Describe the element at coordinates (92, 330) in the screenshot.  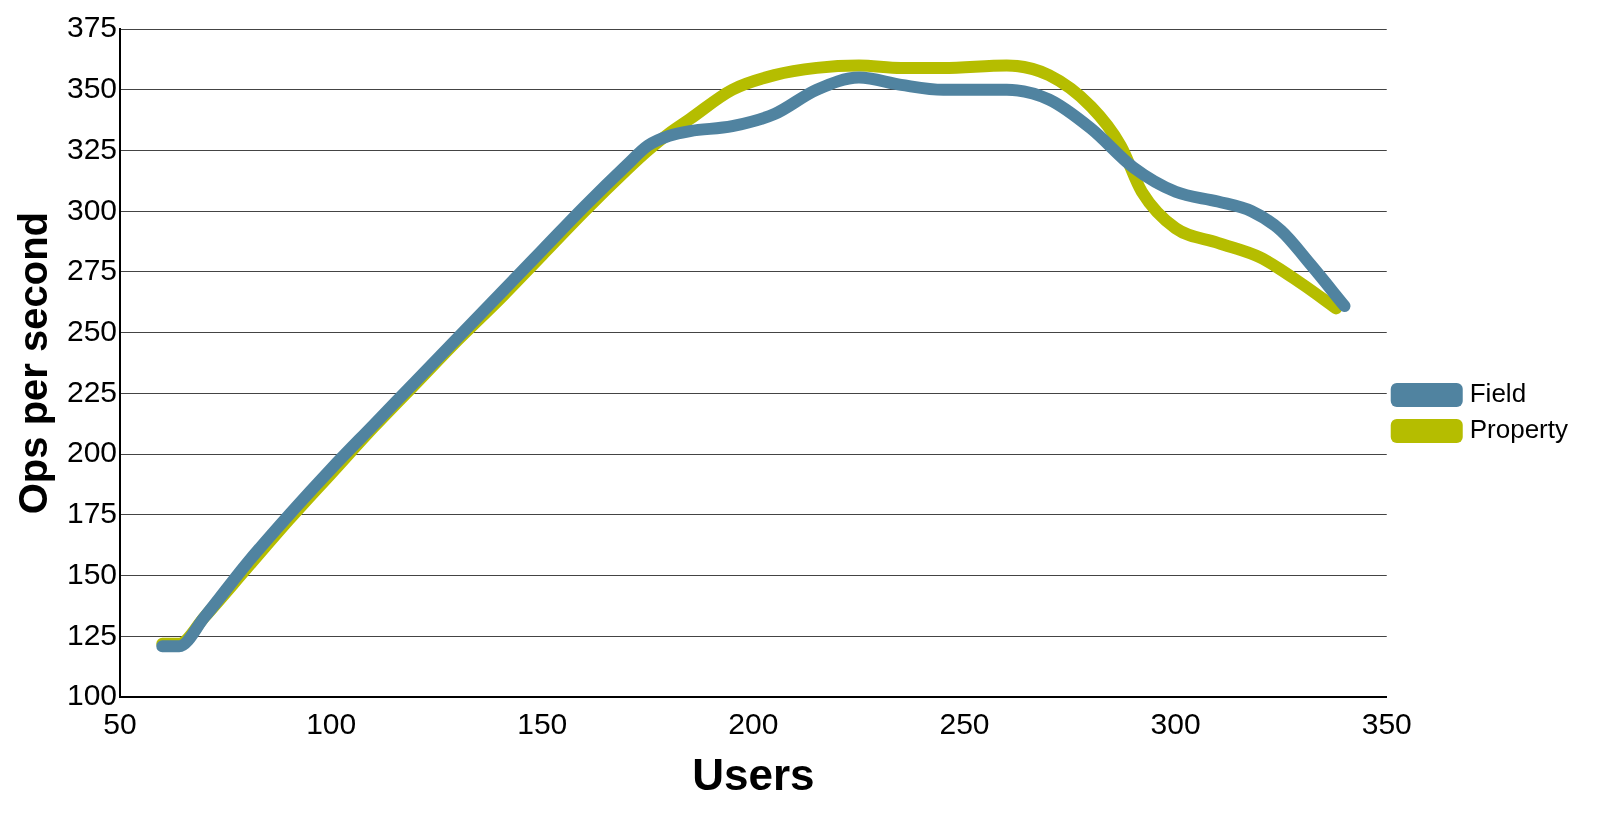
I see `y-tick-label: 250` at that location.